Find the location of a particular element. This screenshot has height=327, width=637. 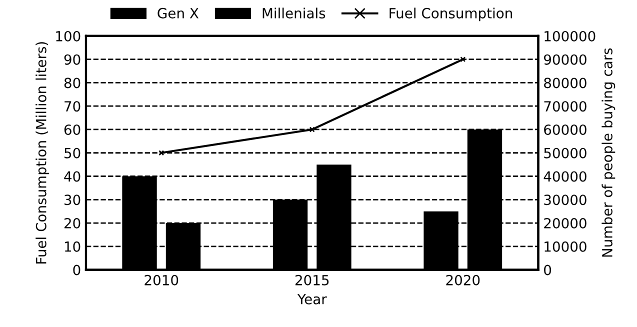

point is located at coordinates (312, 129).